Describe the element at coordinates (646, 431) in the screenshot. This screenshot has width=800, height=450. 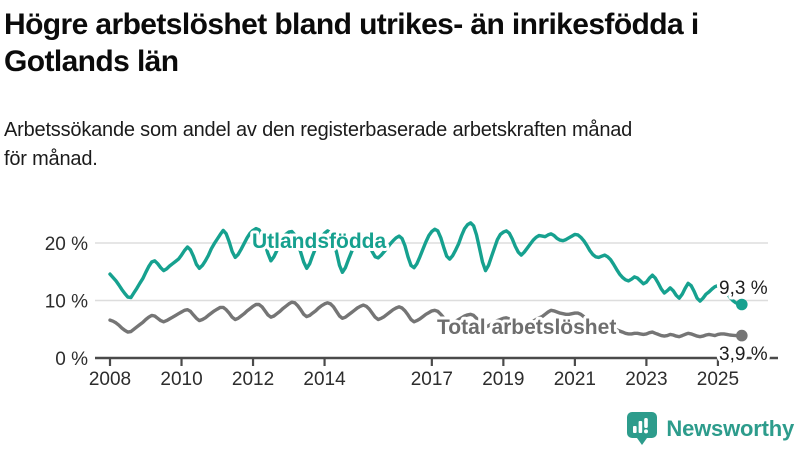
I see `logo-exclamation-dot` at that location.